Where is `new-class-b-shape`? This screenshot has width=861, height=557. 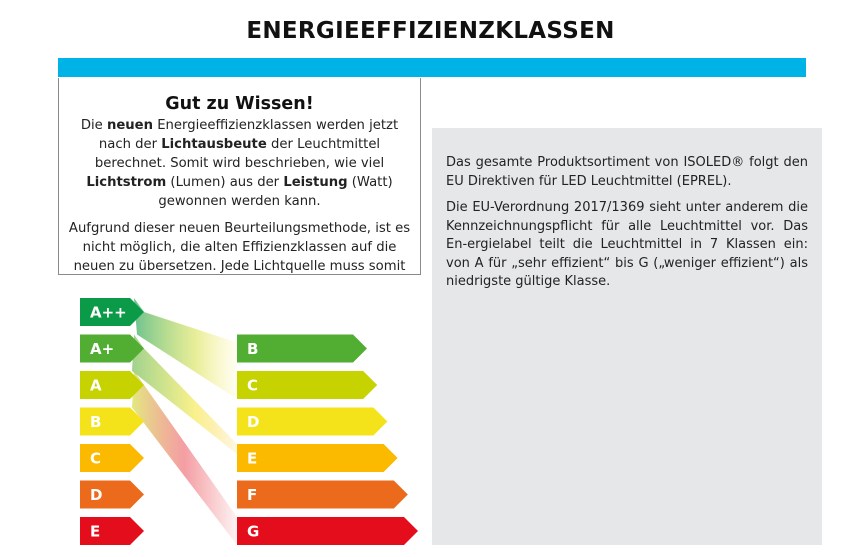 new-class-b-shape is located at coordinates (302, 348).